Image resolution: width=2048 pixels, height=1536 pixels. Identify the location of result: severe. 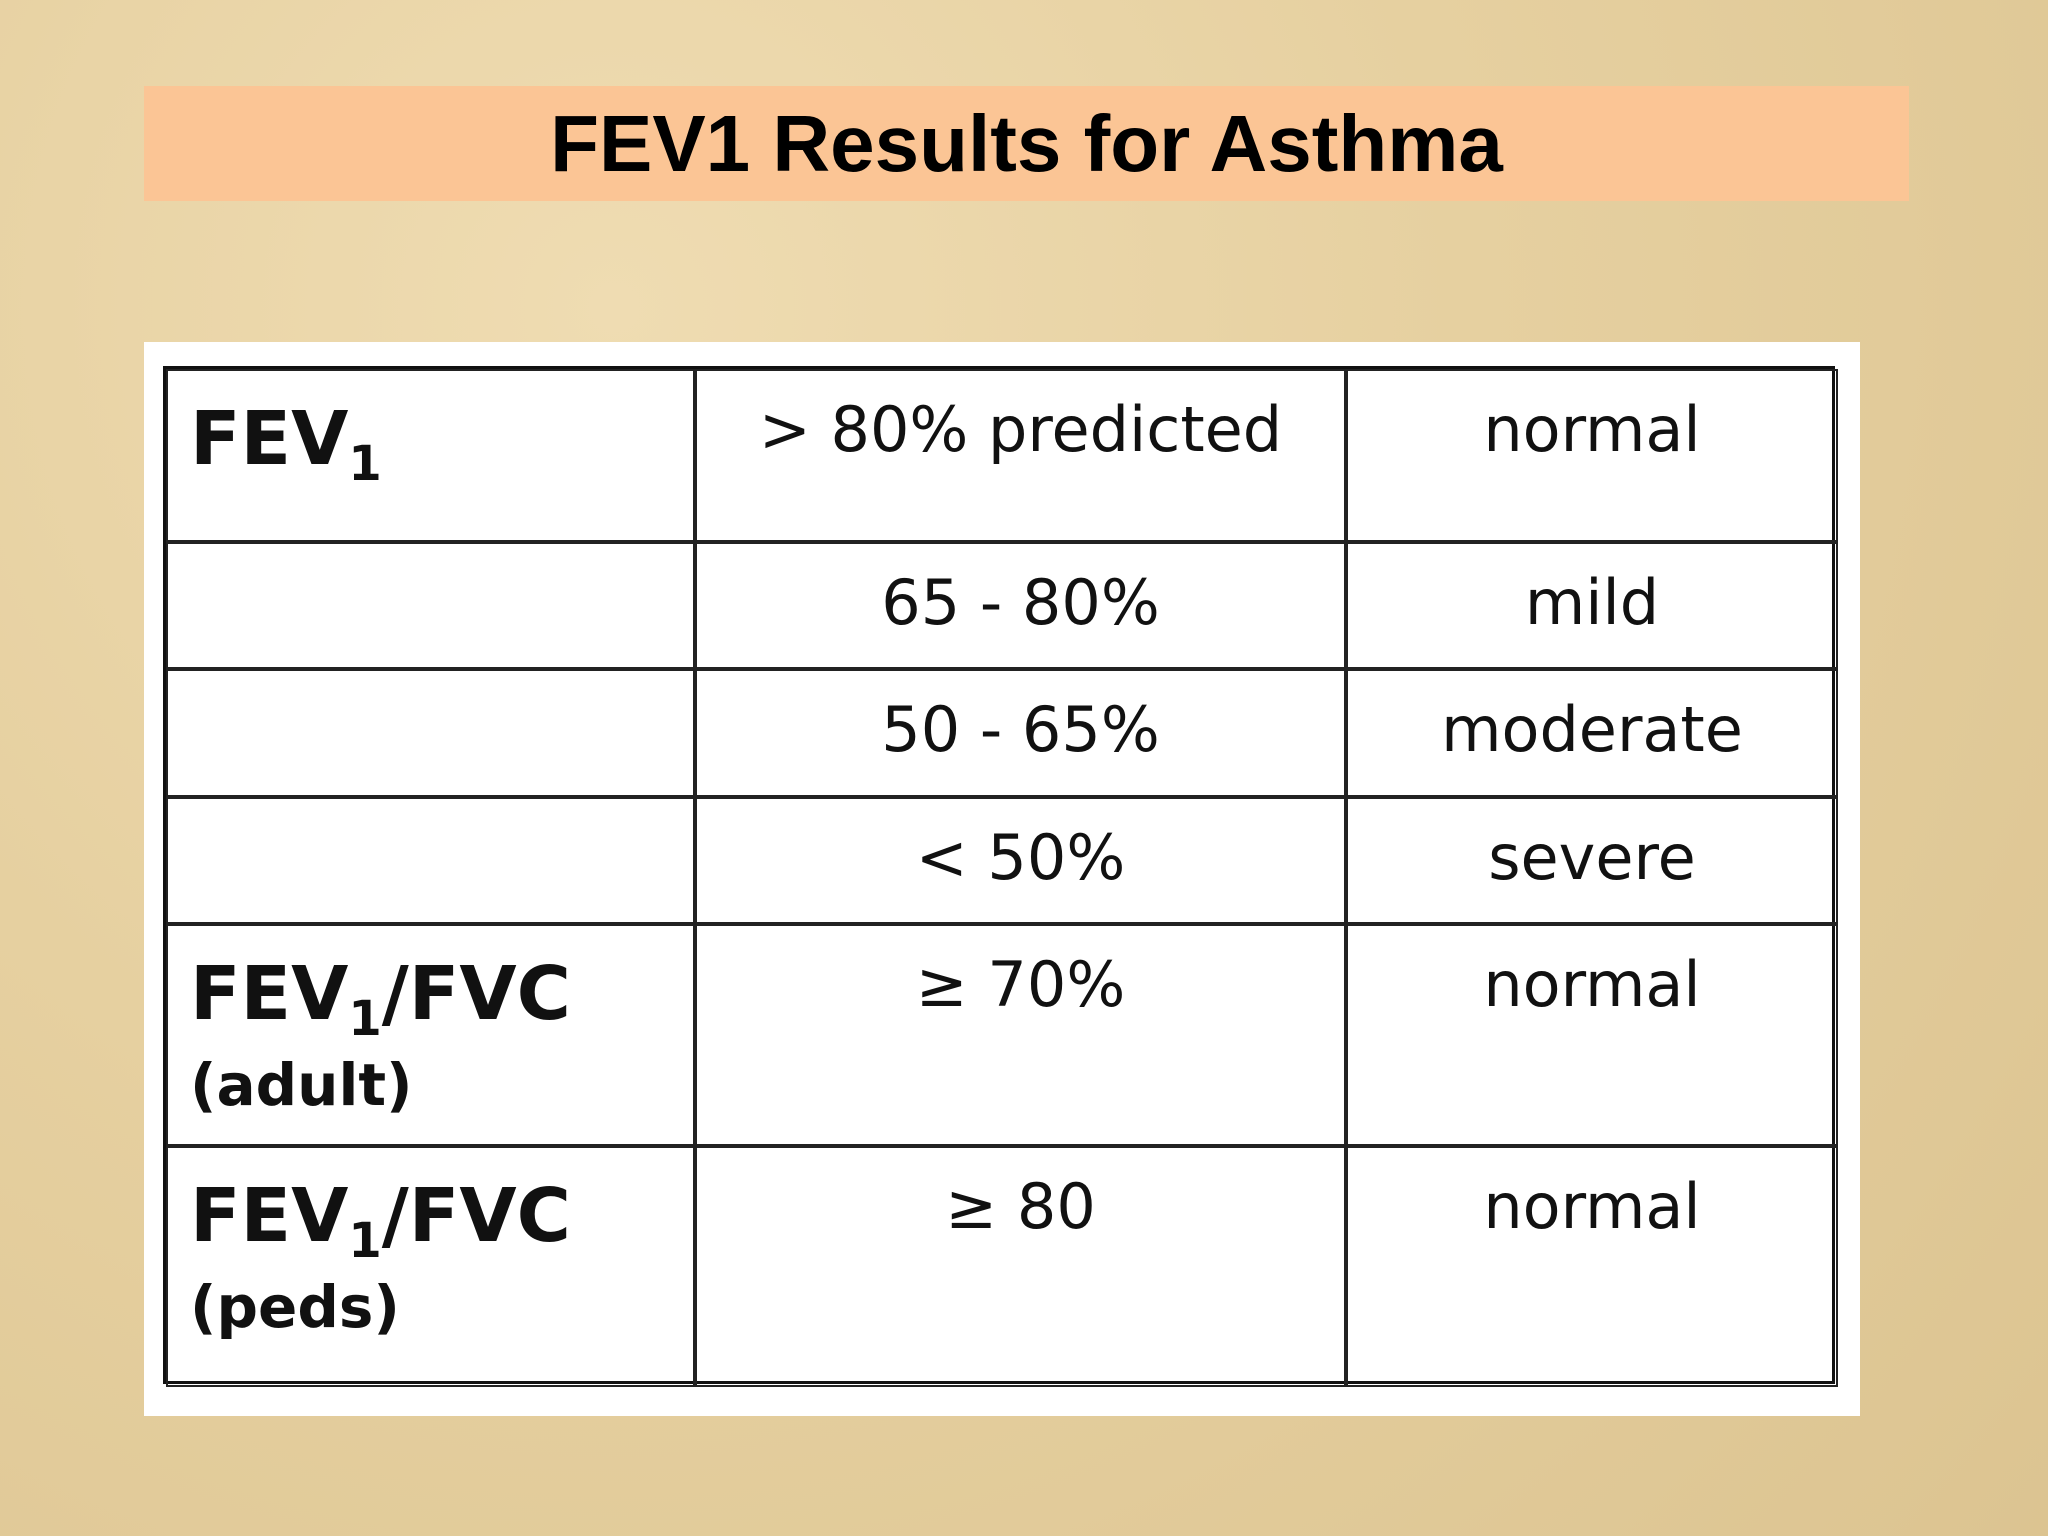
(1592, 857).